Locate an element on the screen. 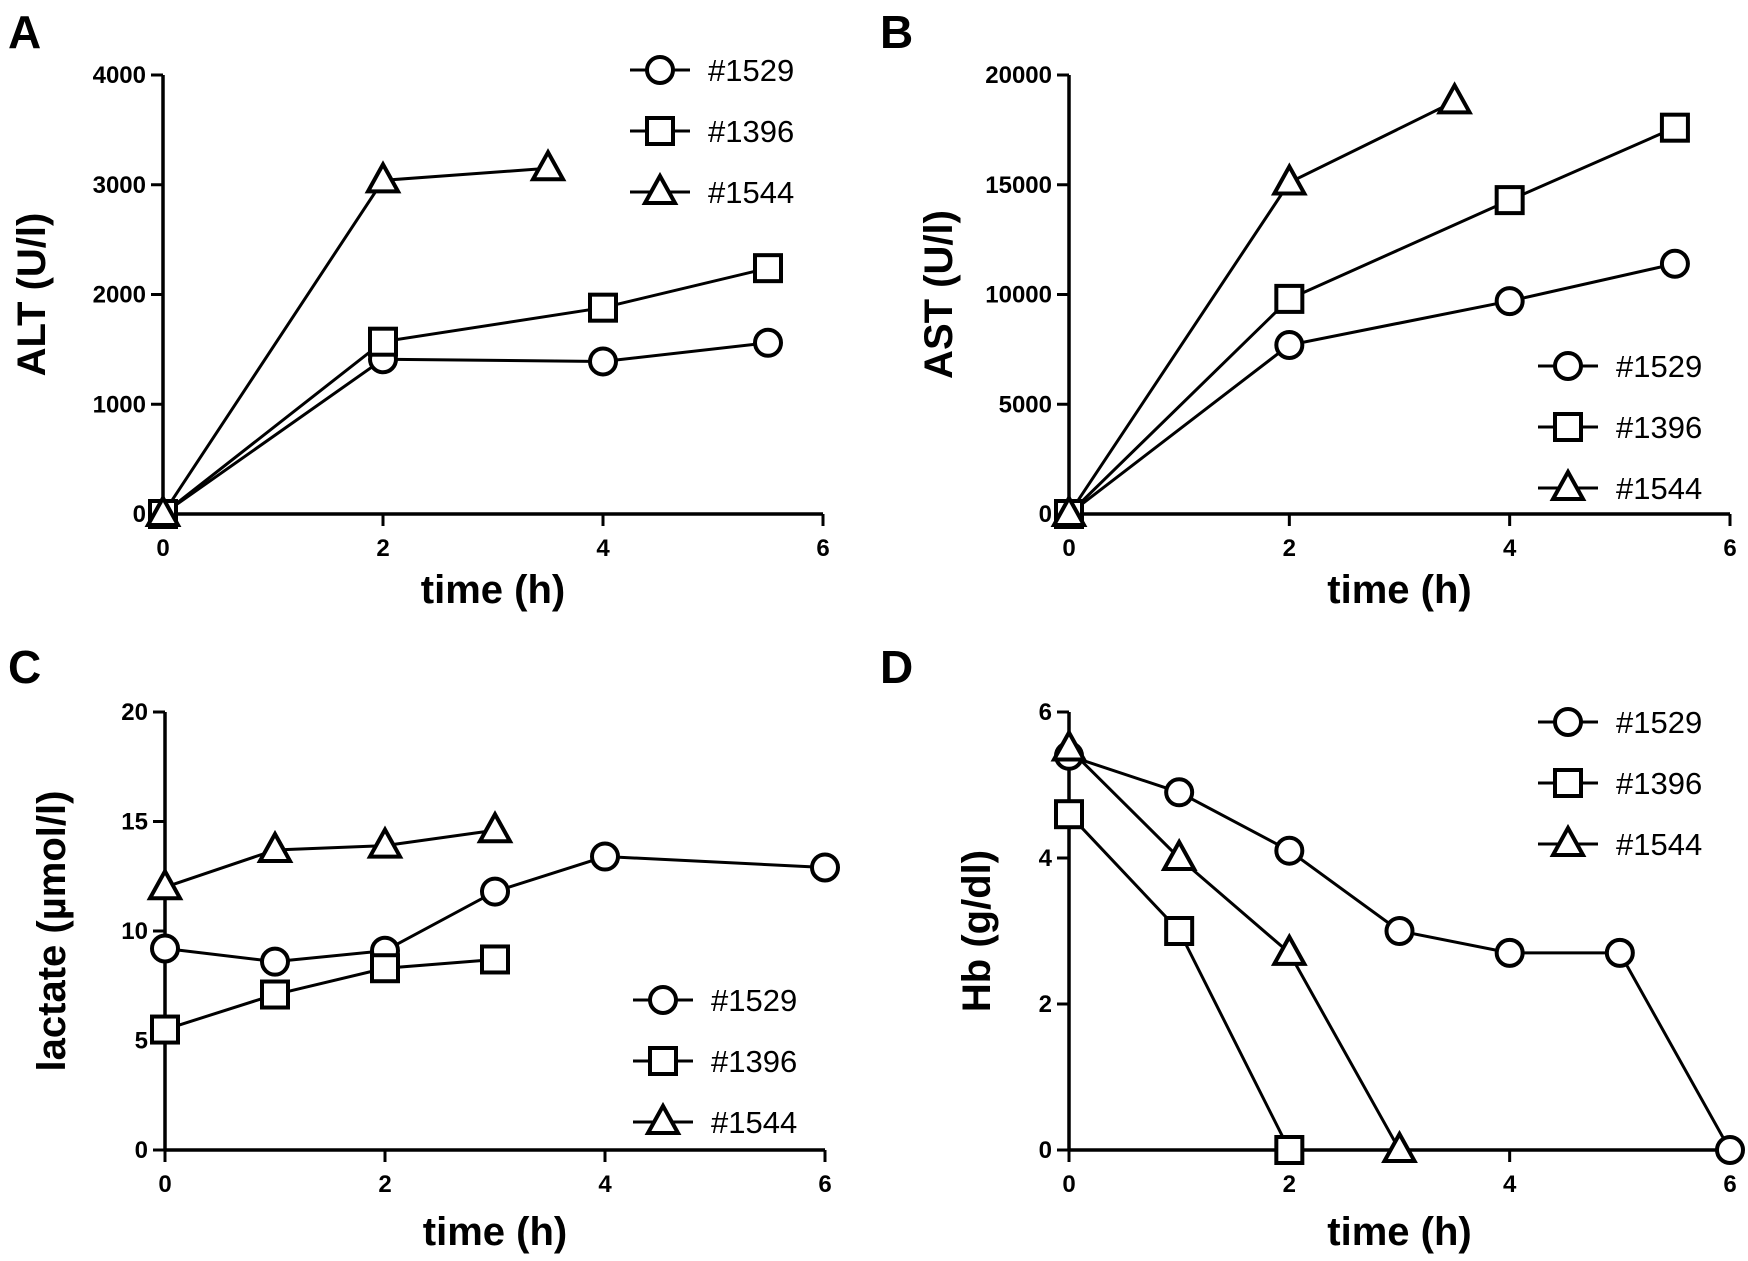 The image size is (1748, 1261). y-tick-label: 2000 is located at coordinates (119, 295).